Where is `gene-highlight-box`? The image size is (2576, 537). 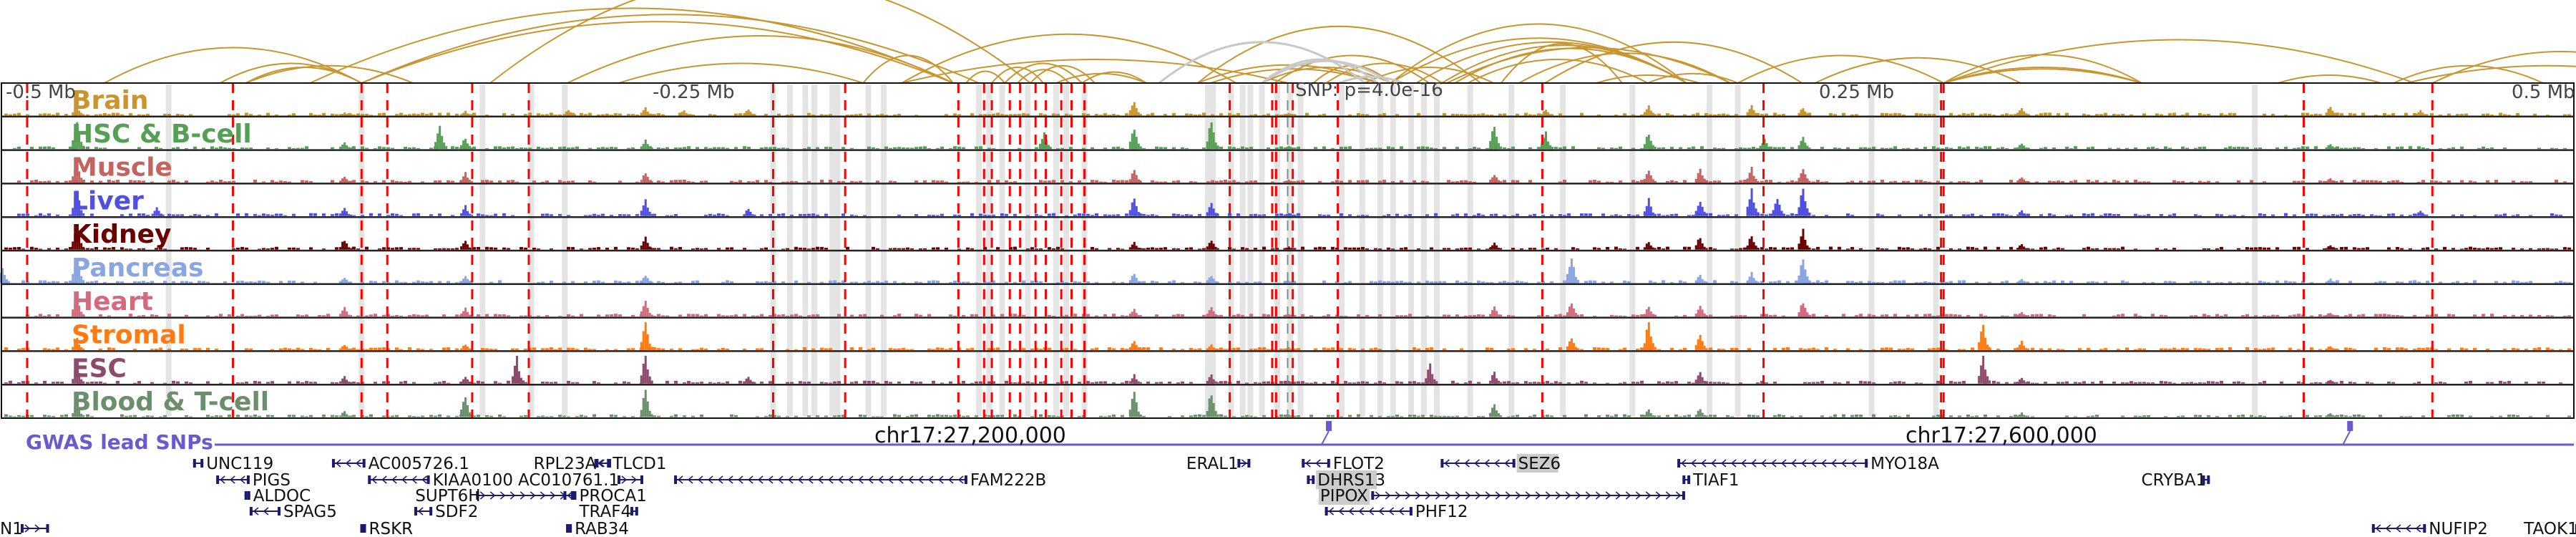 gene-highlight-box is located at coordinates (1344, 495).